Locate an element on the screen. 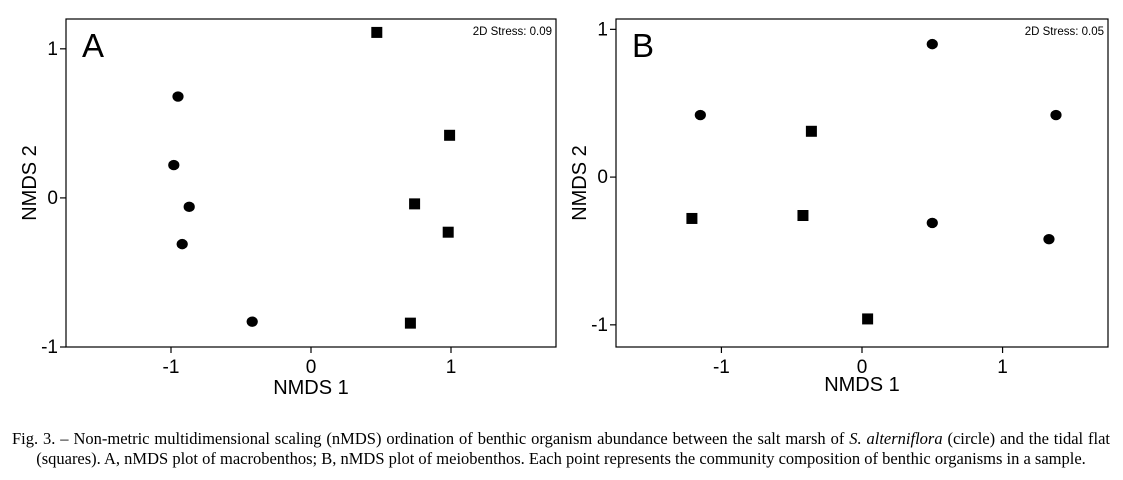  stress-label: 2D Stress: 0.05 is located at coordinates (1064, 32).